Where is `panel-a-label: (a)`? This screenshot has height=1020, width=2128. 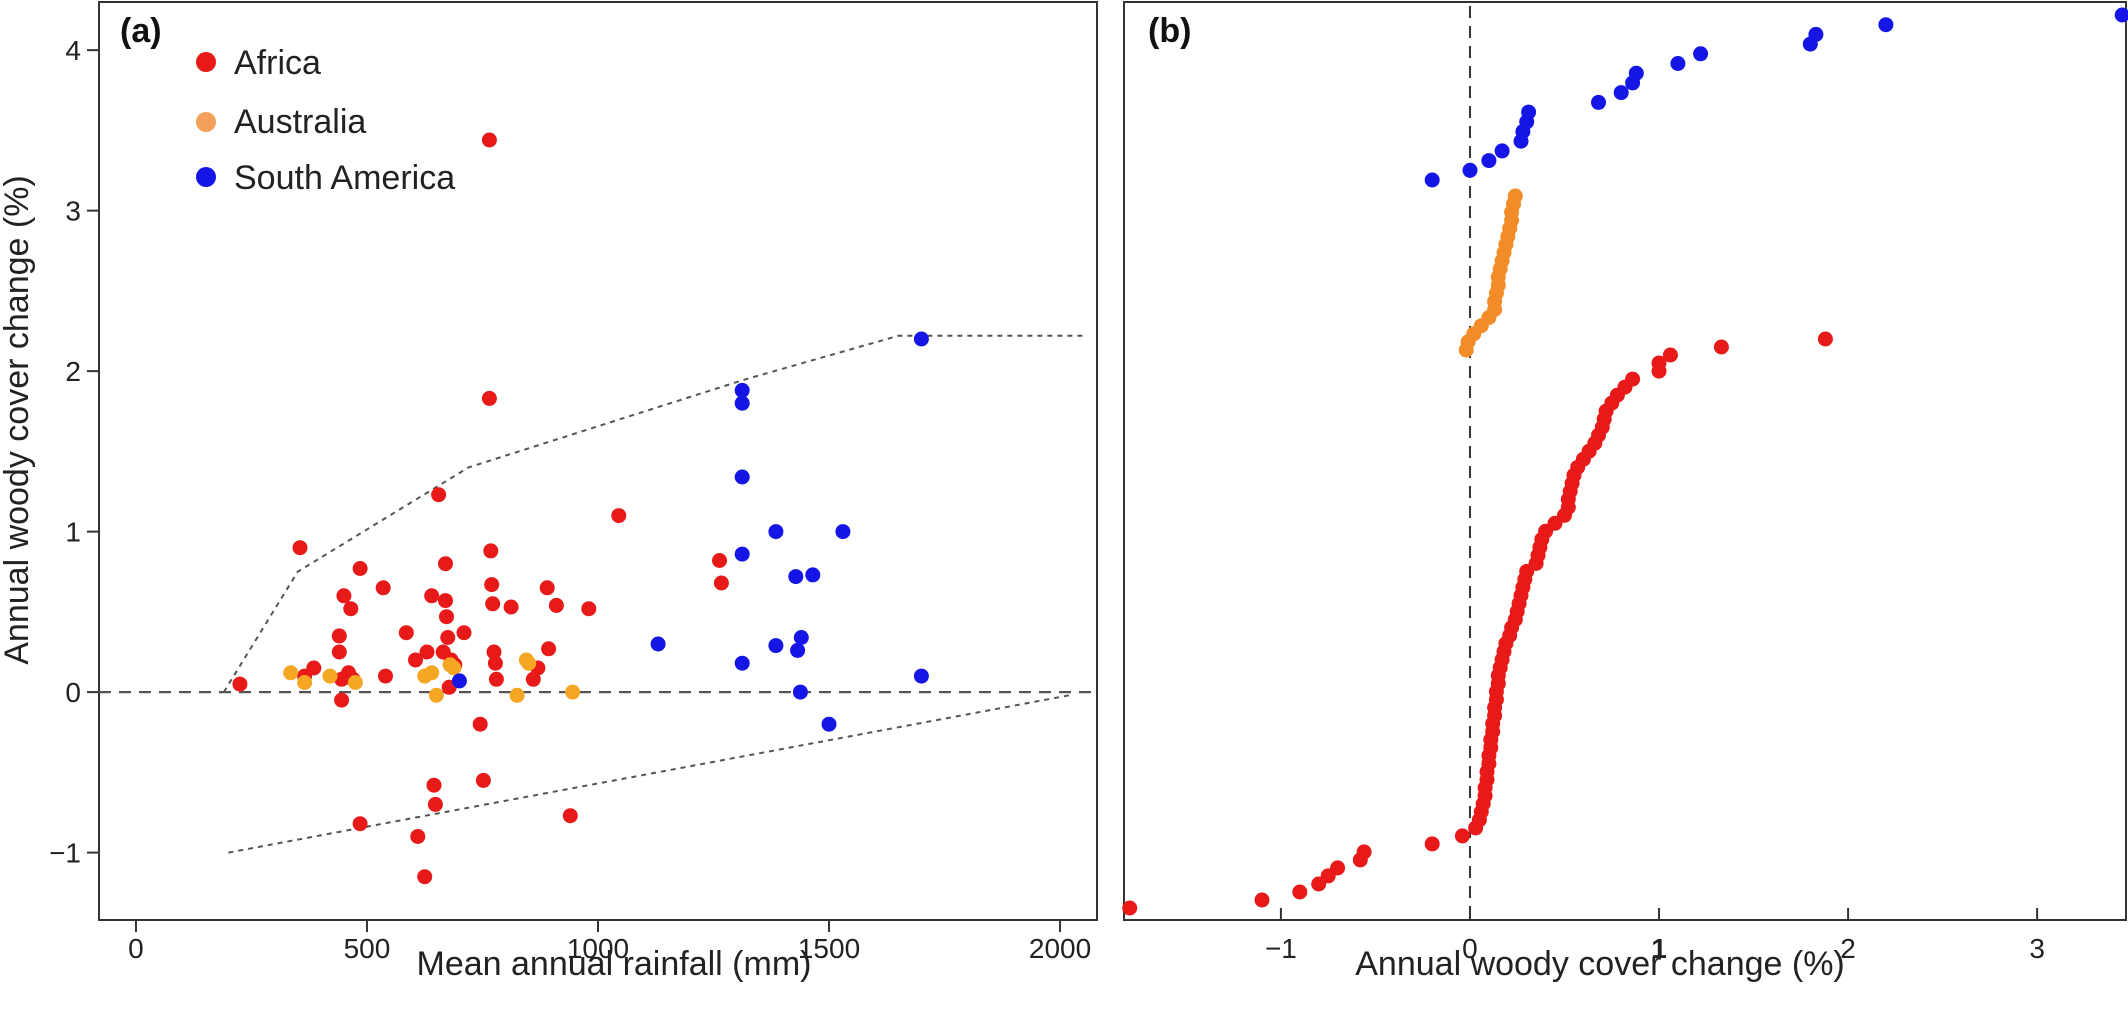
panel-a-label: (a) is located at coordinates (141, 31).